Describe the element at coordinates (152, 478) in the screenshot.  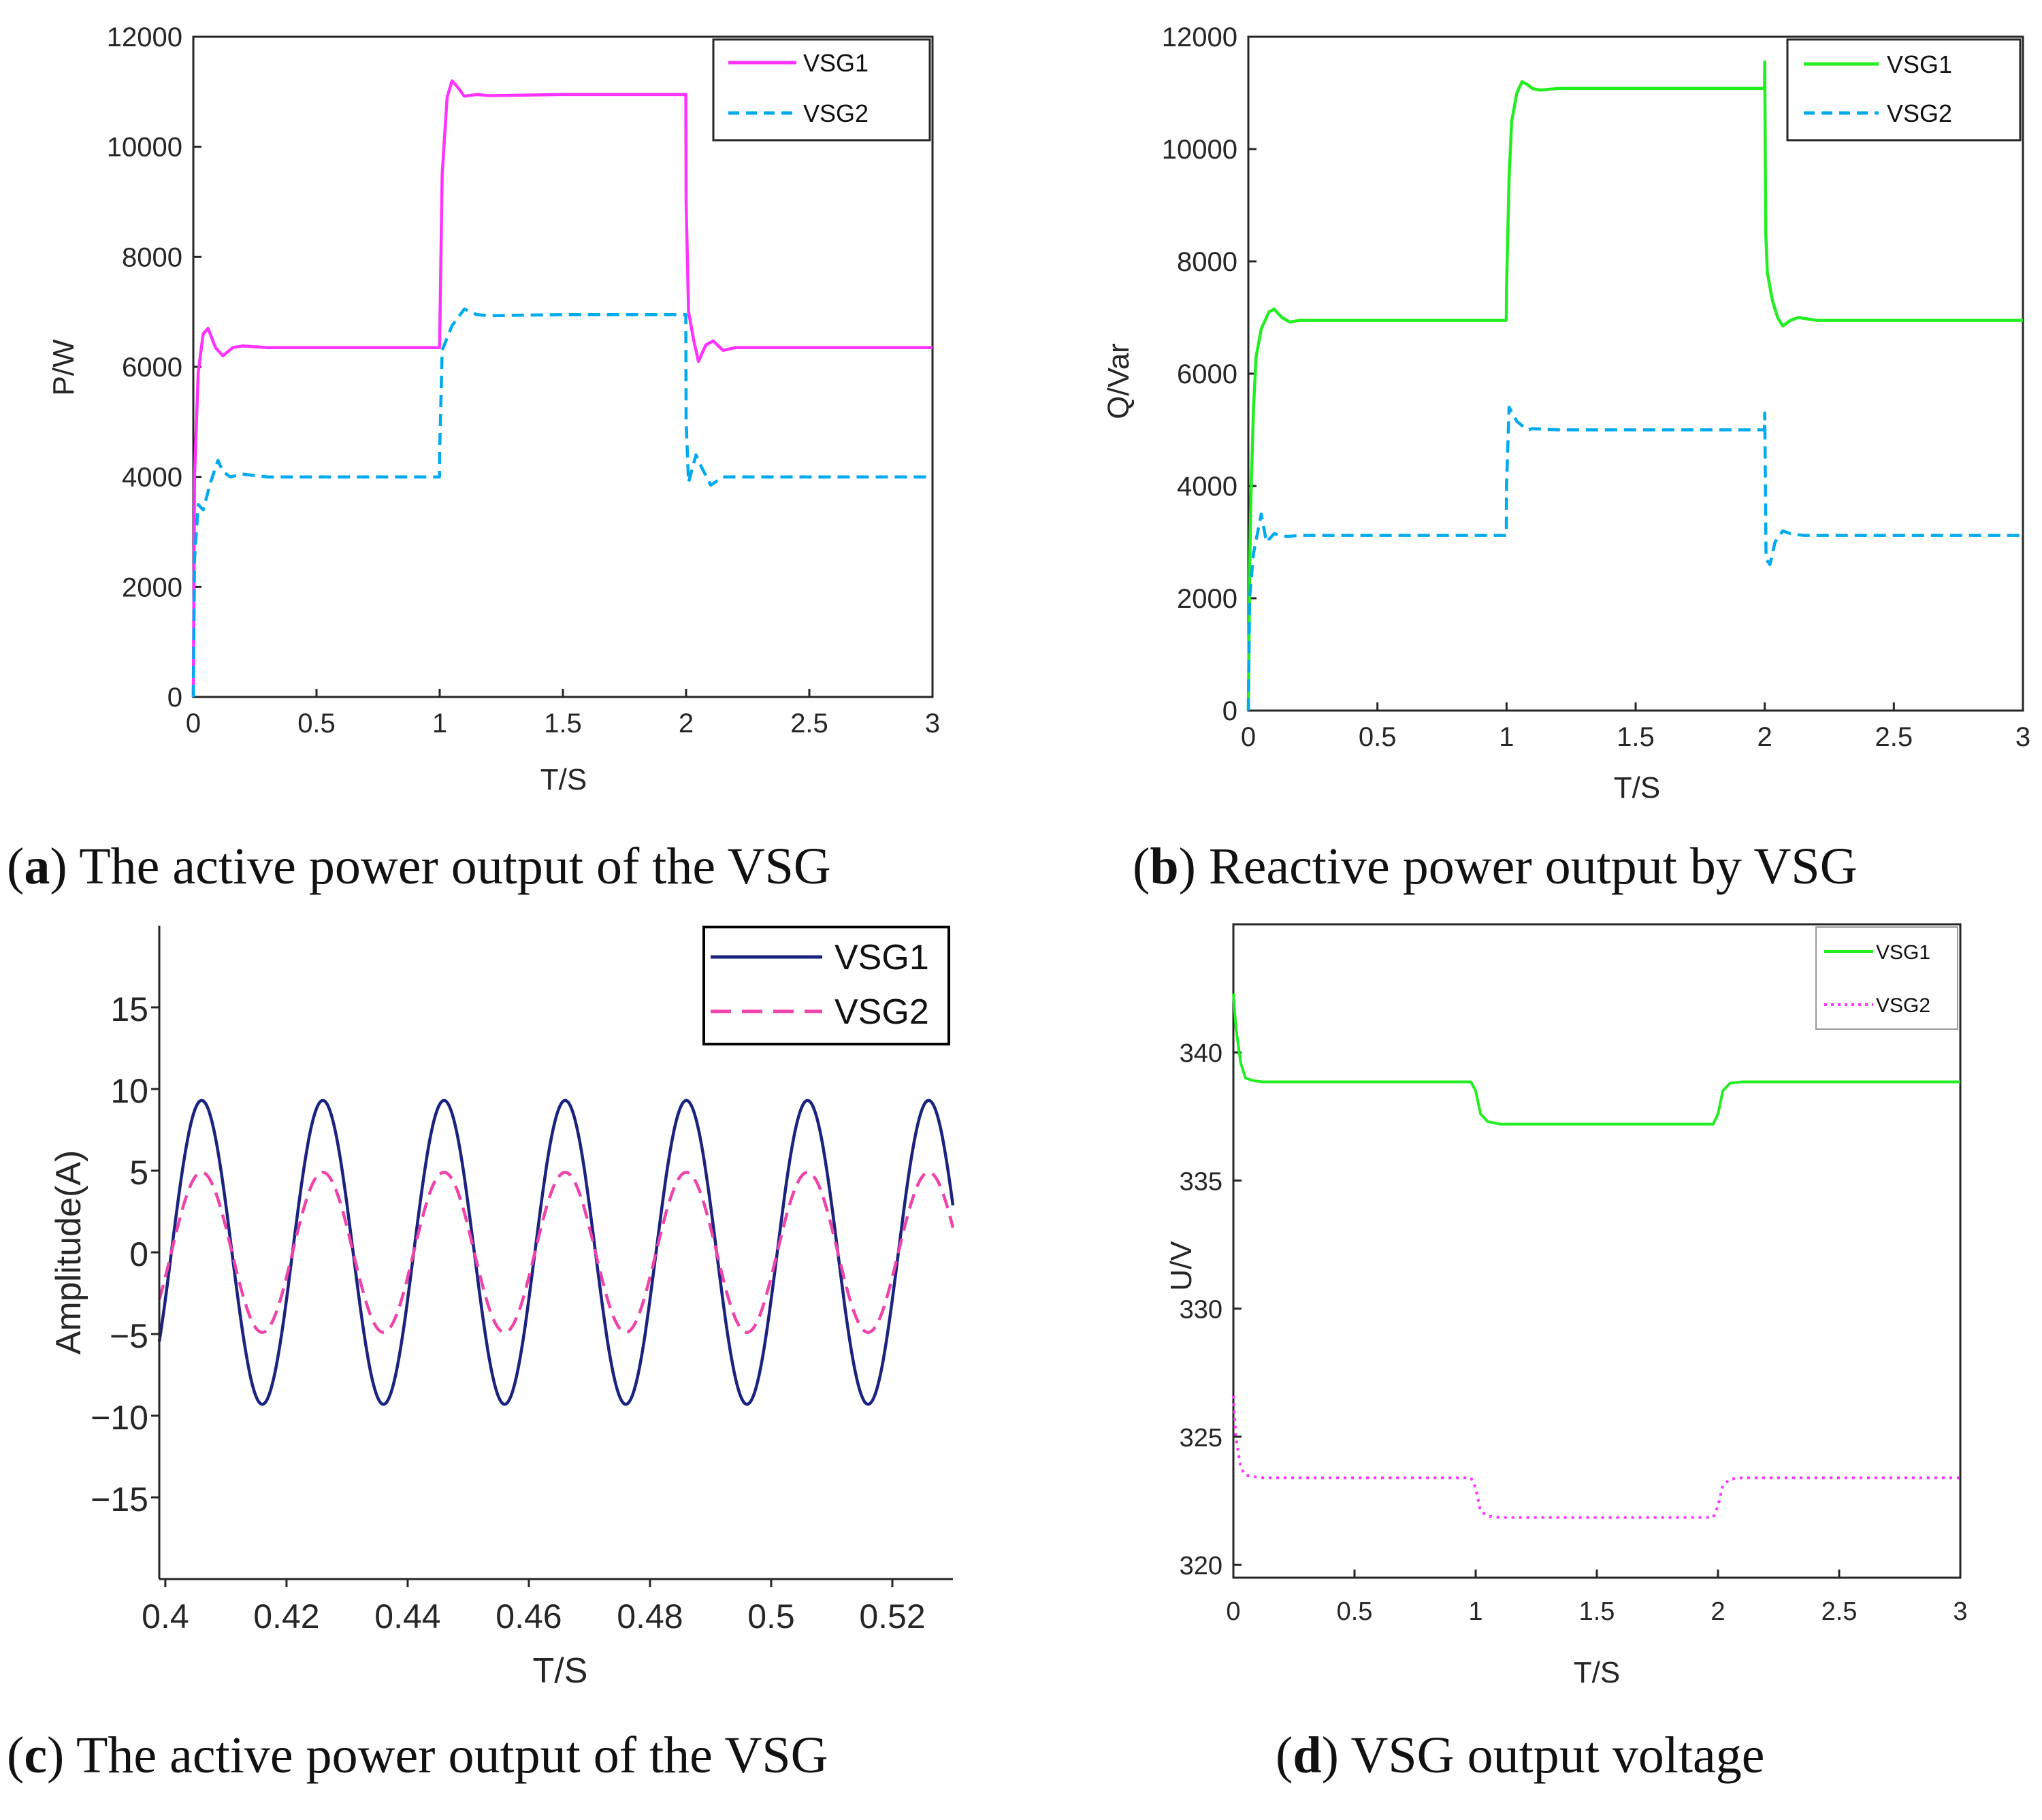
I see `y-tick-label: 4000` at that location.